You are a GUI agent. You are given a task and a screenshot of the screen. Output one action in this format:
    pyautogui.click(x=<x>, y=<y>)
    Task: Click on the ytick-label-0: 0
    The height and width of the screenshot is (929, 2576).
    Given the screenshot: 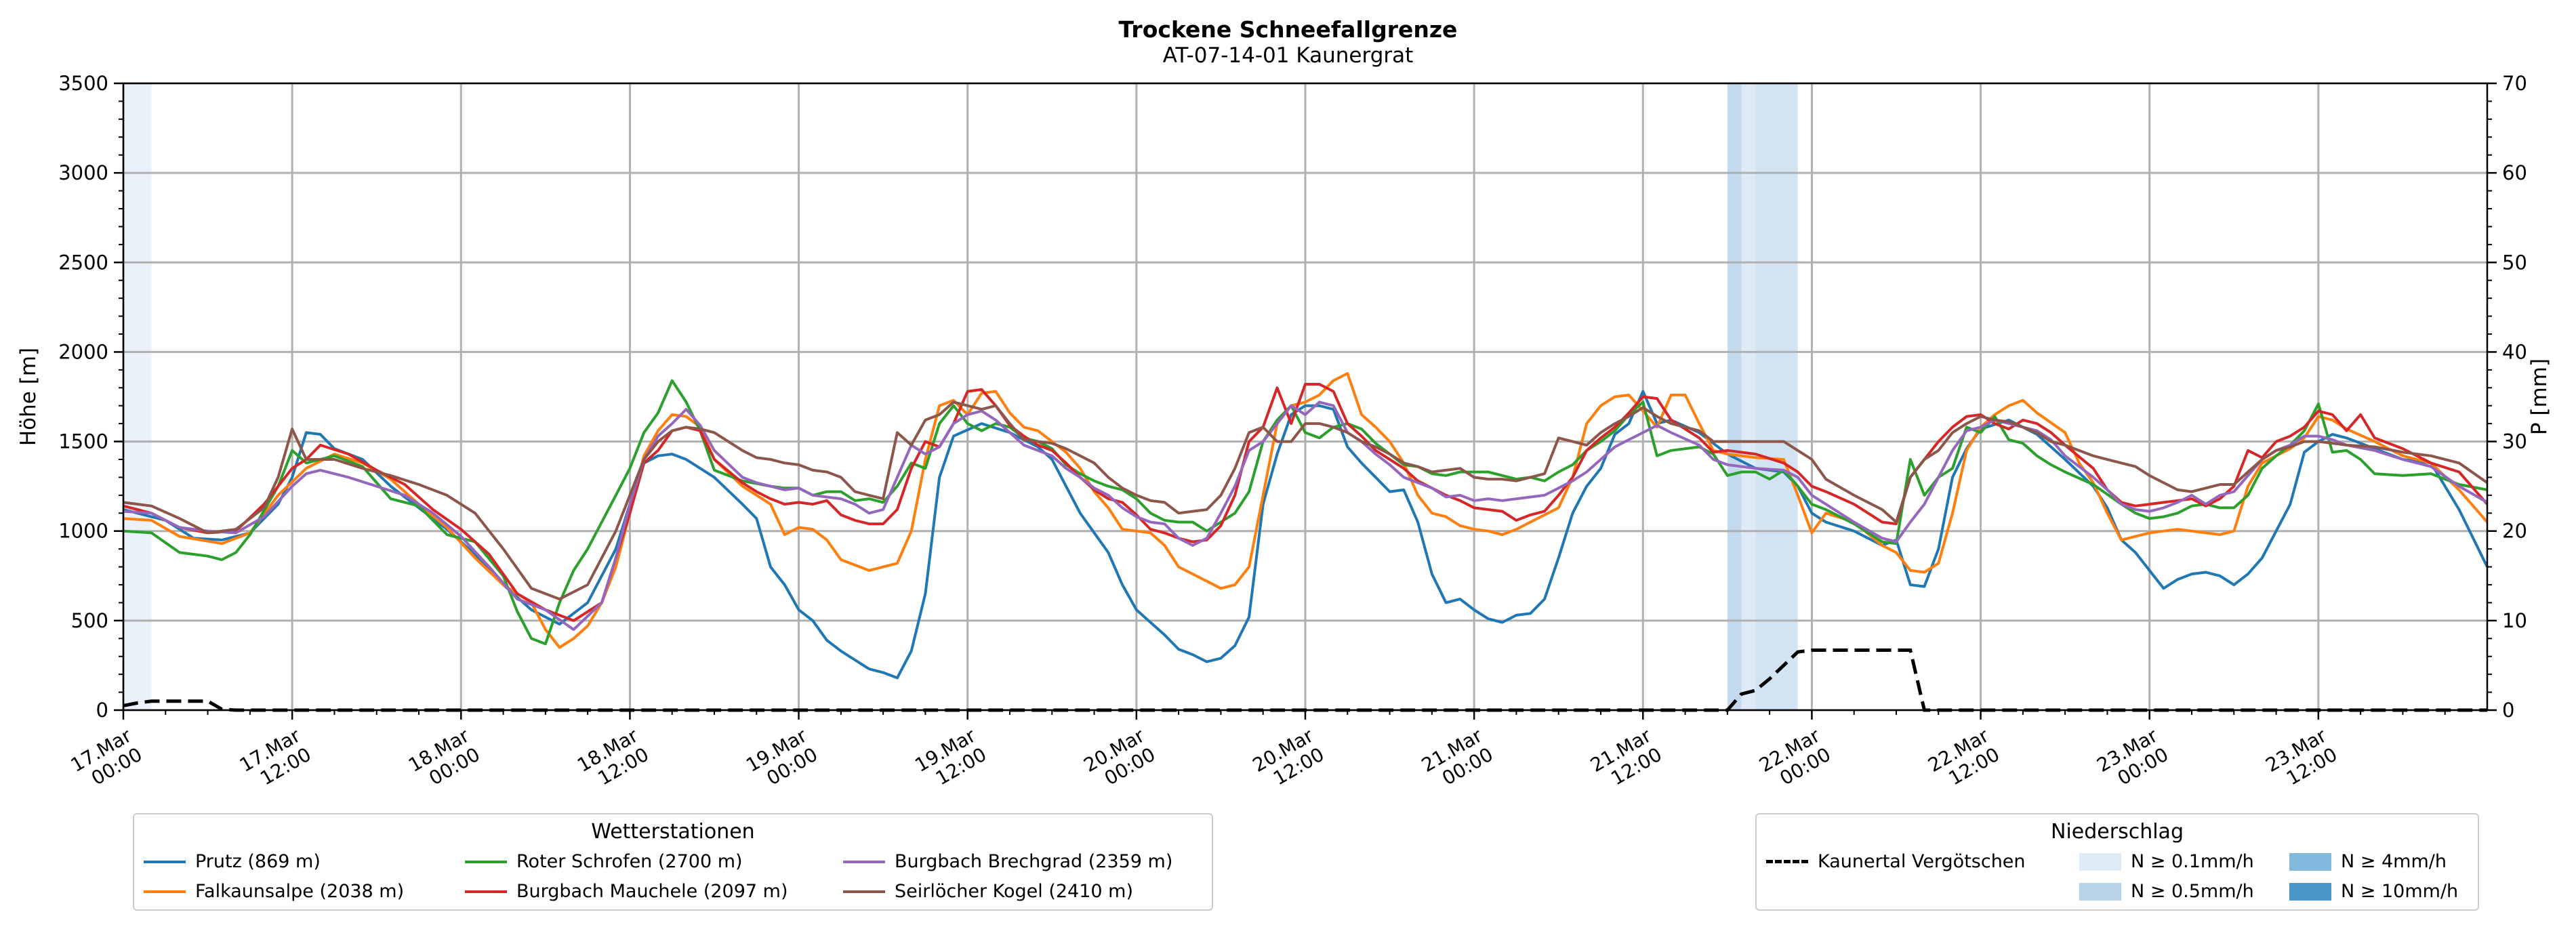 What is the action you would take?
    pyautogui.click(x=102, y=710)
    